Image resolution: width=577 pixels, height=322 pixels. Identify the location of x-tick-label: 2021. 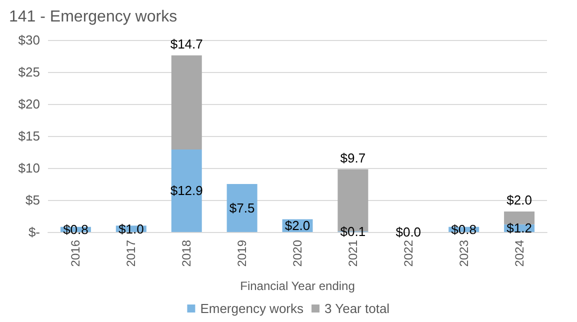
(353, 253).